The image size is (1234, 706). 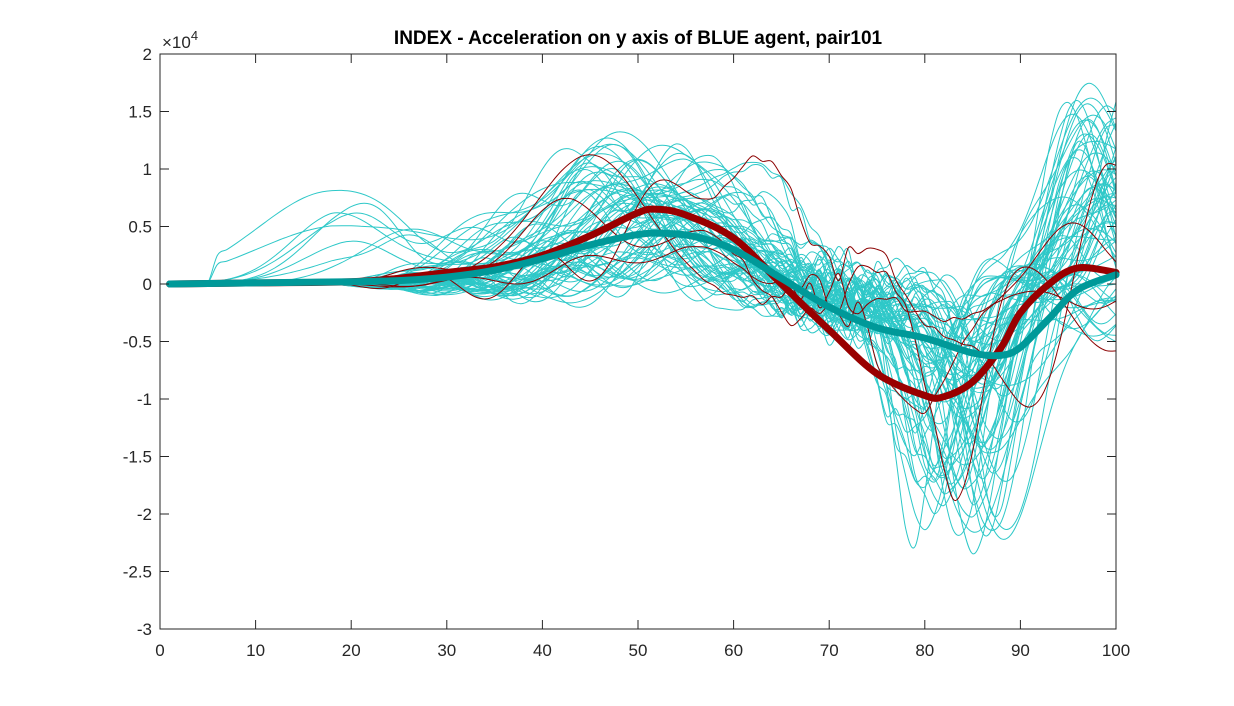 What do you see at coordinates (137, 342) in the screenshot?
I see `y-tick-label: -0.5` at bounding box center [137, 342].